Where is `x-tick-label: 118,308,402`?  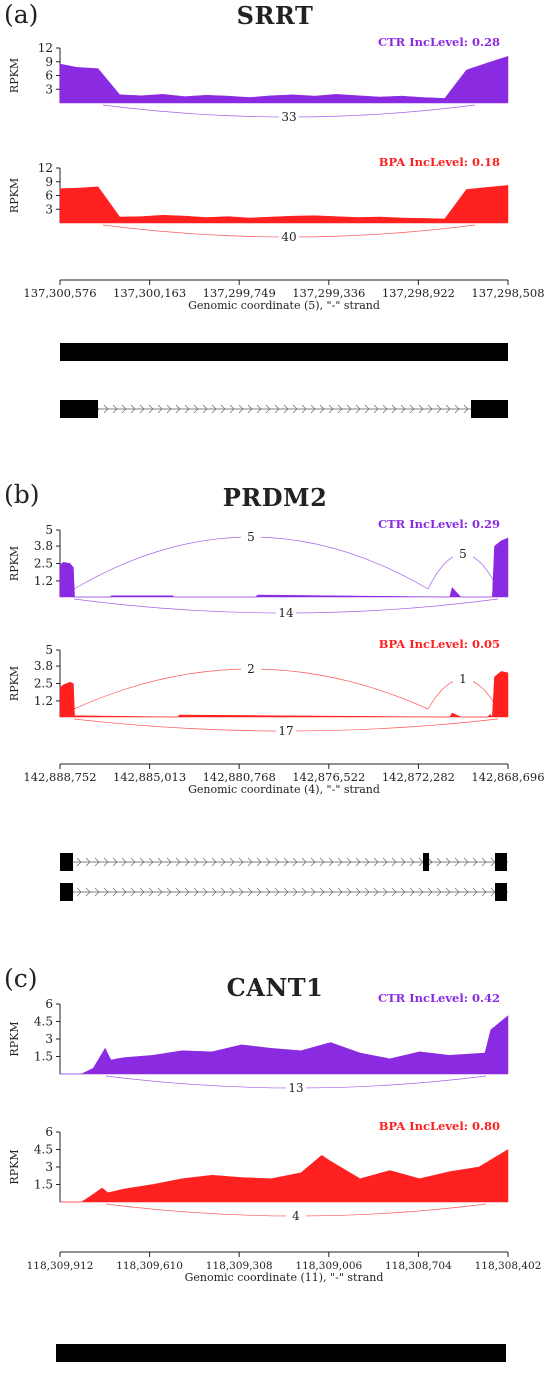
x-tick-label: 118,308,402 is located at coordinates (508, 1266).